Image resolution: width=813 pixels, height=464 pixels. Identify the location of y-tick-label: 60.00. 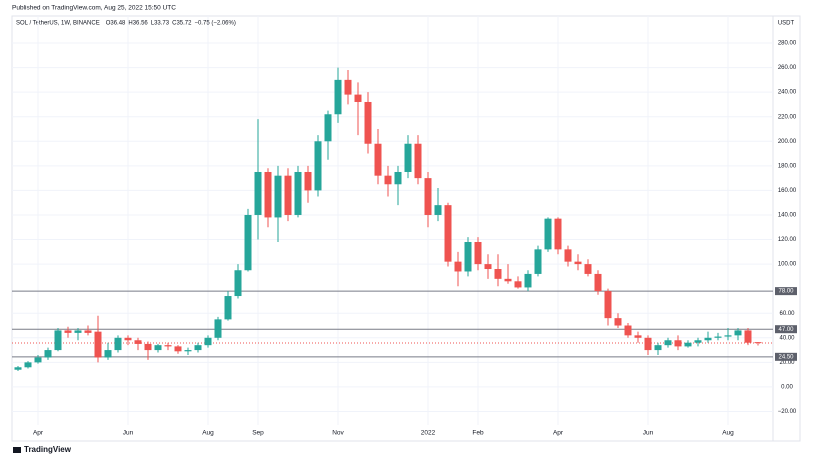
(787, 314).